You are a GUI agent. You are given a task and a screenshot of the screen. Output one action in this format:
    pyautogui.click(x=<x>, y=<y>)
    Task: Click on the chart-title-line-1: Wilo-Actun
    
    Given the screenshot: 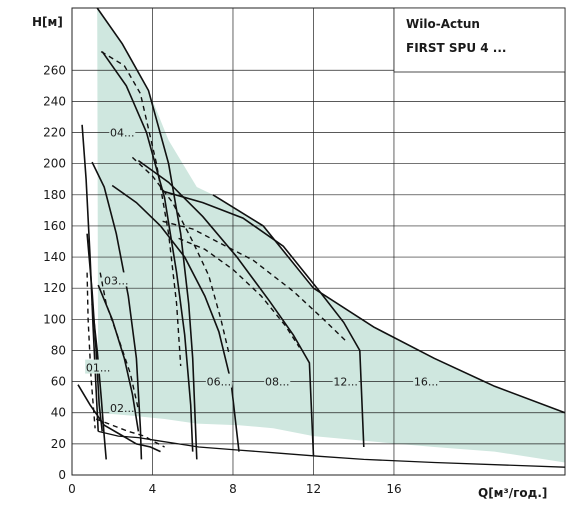 What is the action you would take?
    pyautogui.click(x=443, y=24)
    